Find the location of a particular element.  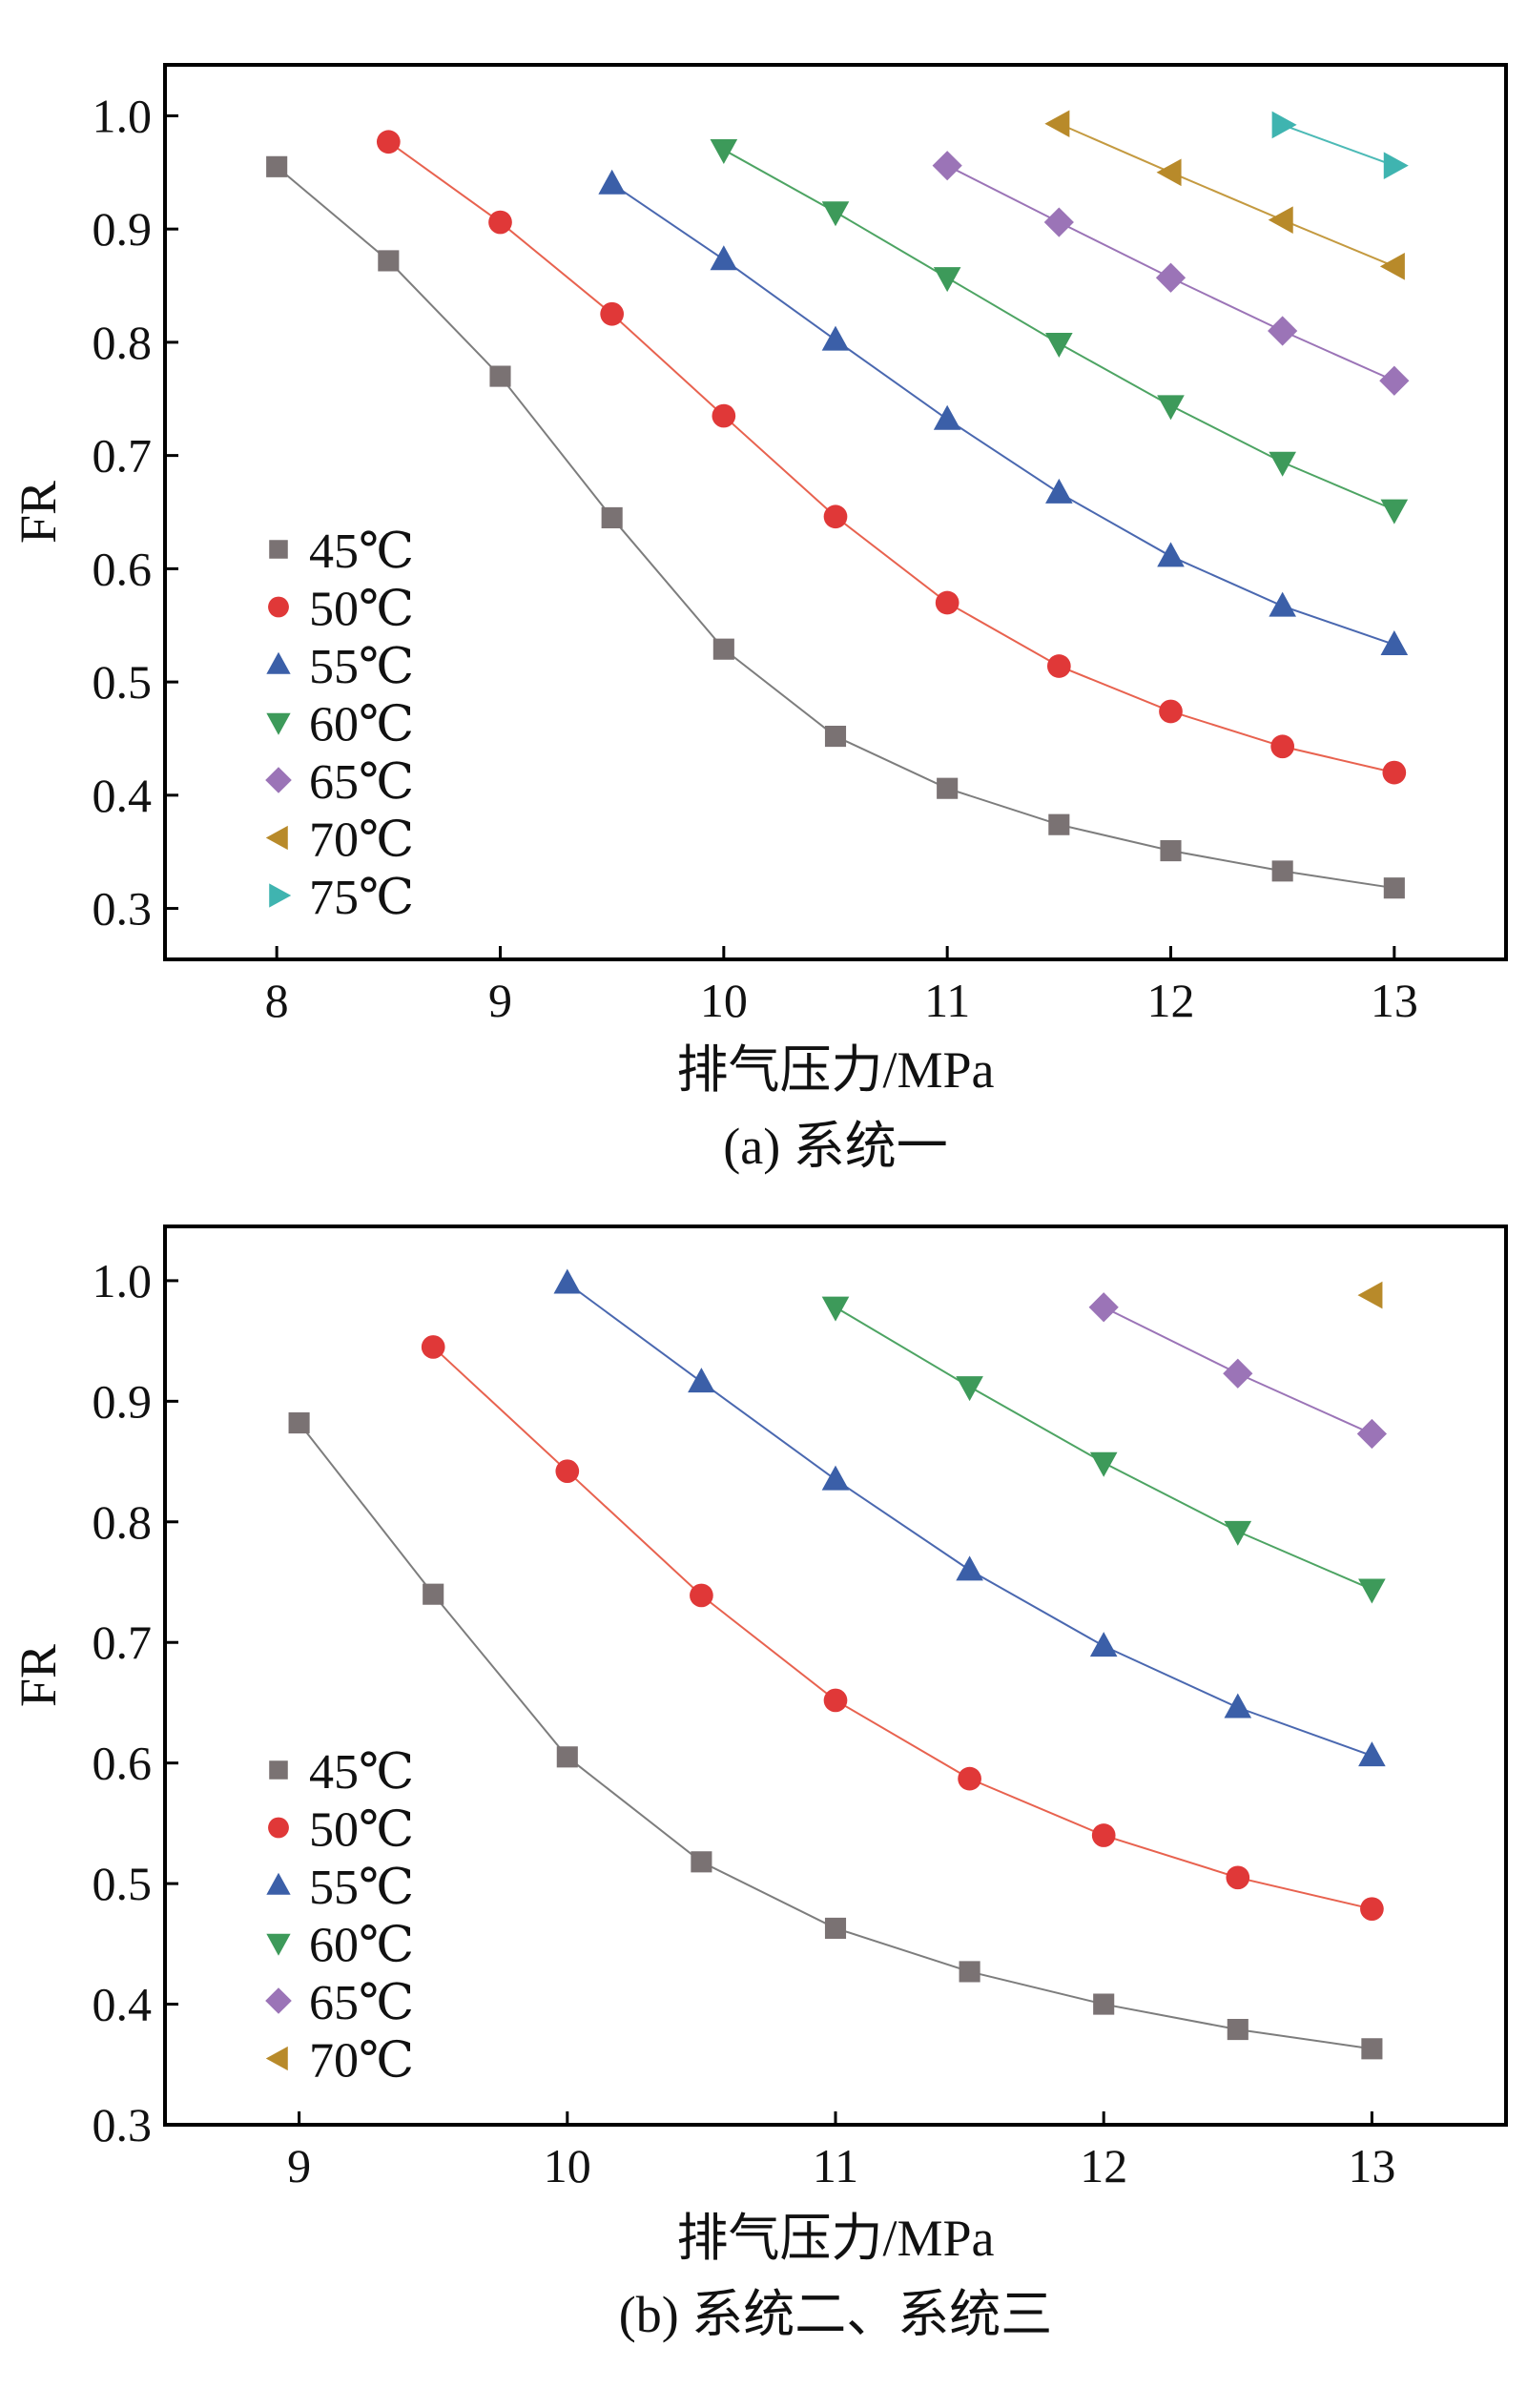

legend-item: 55℃ is located at coordinates (340, 667).